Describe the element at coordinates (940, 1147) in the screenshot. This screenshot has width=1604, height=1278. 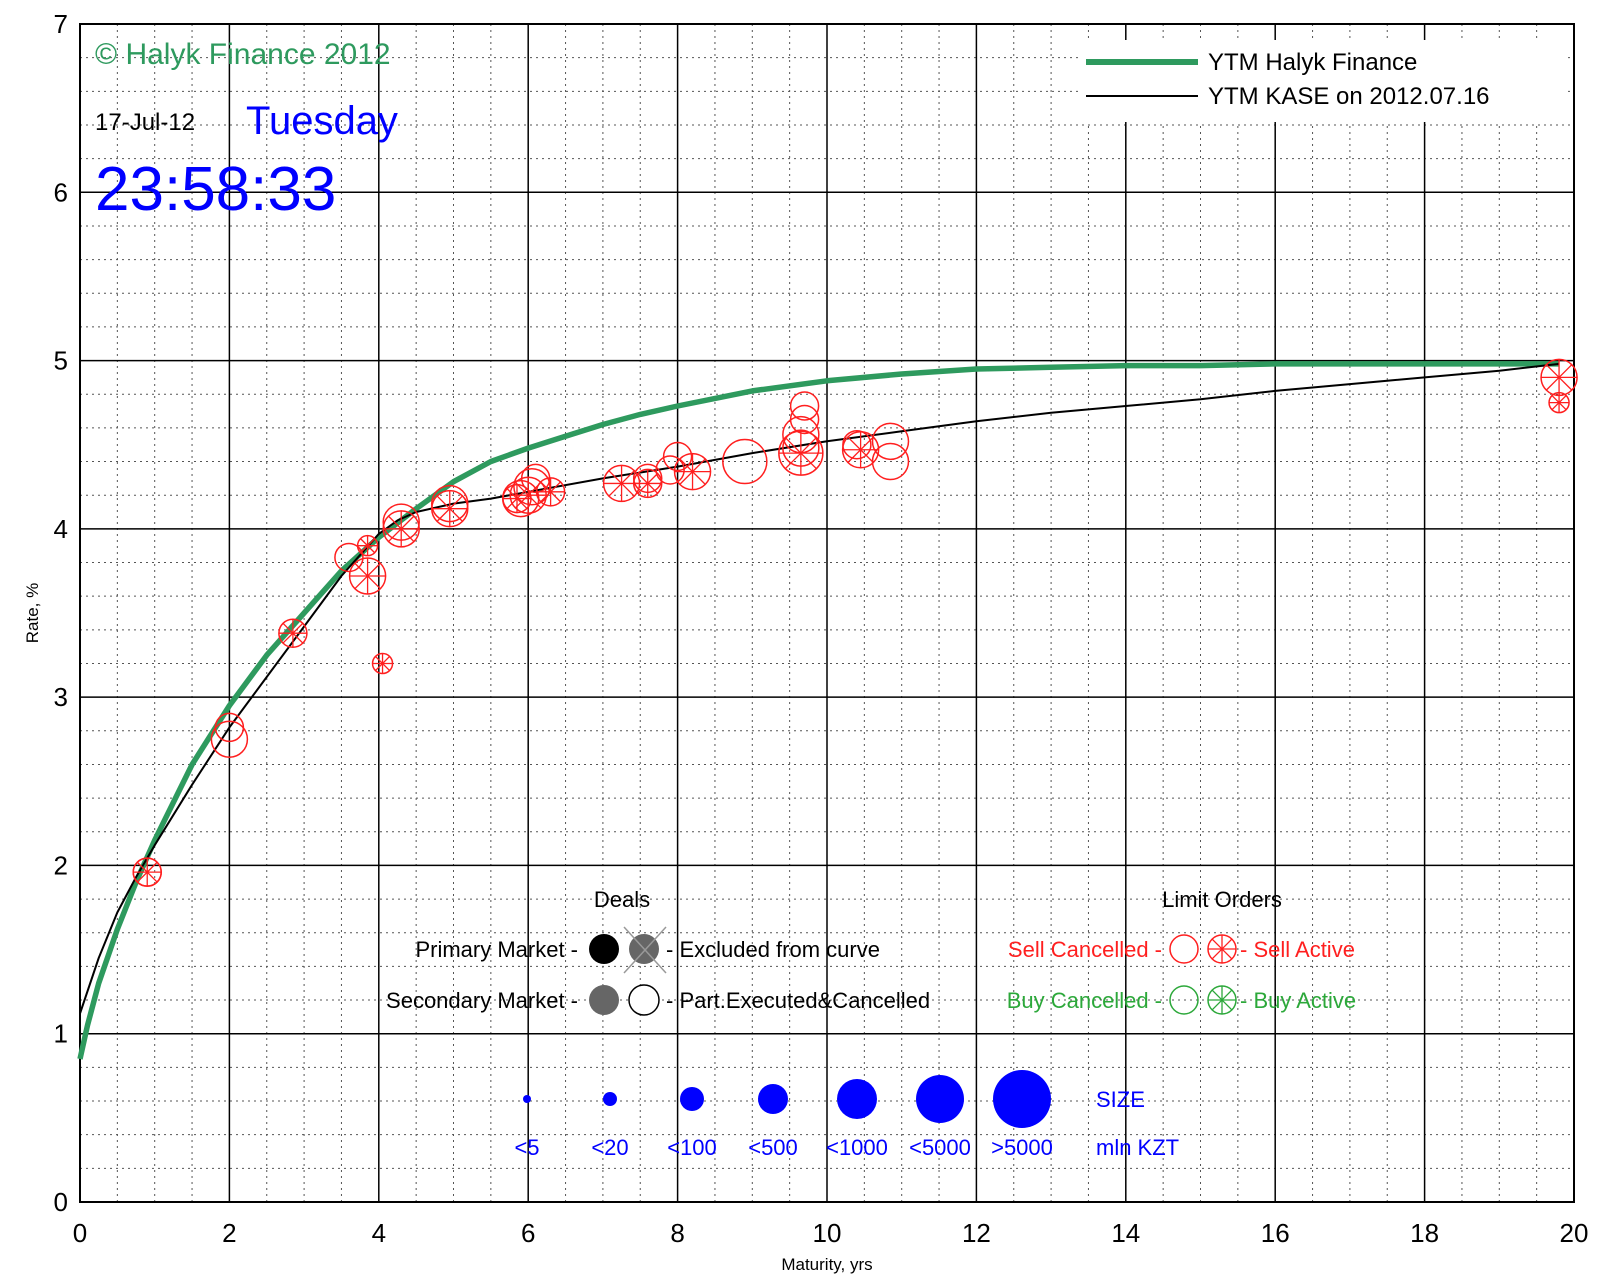
I see `size-label: <5000` at that location.